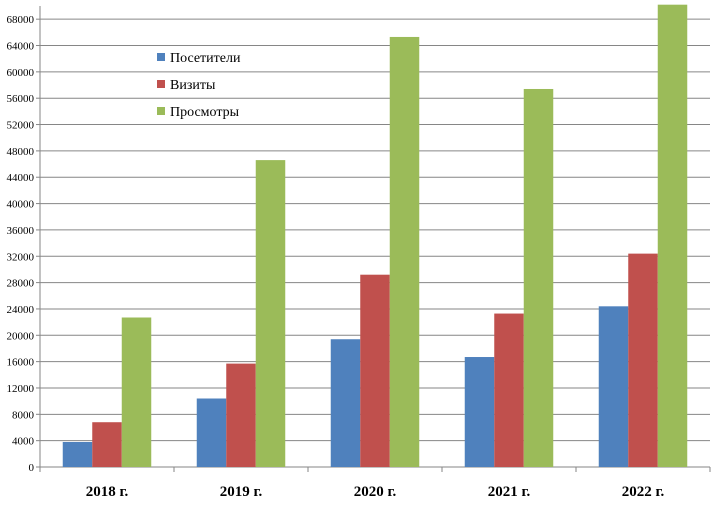 The height and width of the screenshot is (506, 715). I want to click on y-tick-label: 20000, so click(21, 336).